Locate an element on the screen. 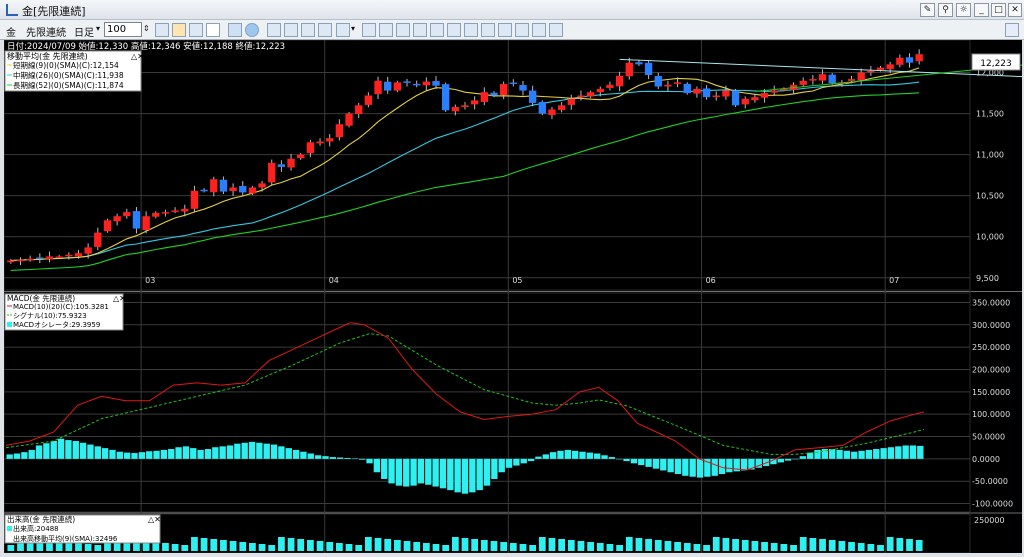 This screenshot has height=557, width=1024. export-icon is located at coordinates (556, 30).